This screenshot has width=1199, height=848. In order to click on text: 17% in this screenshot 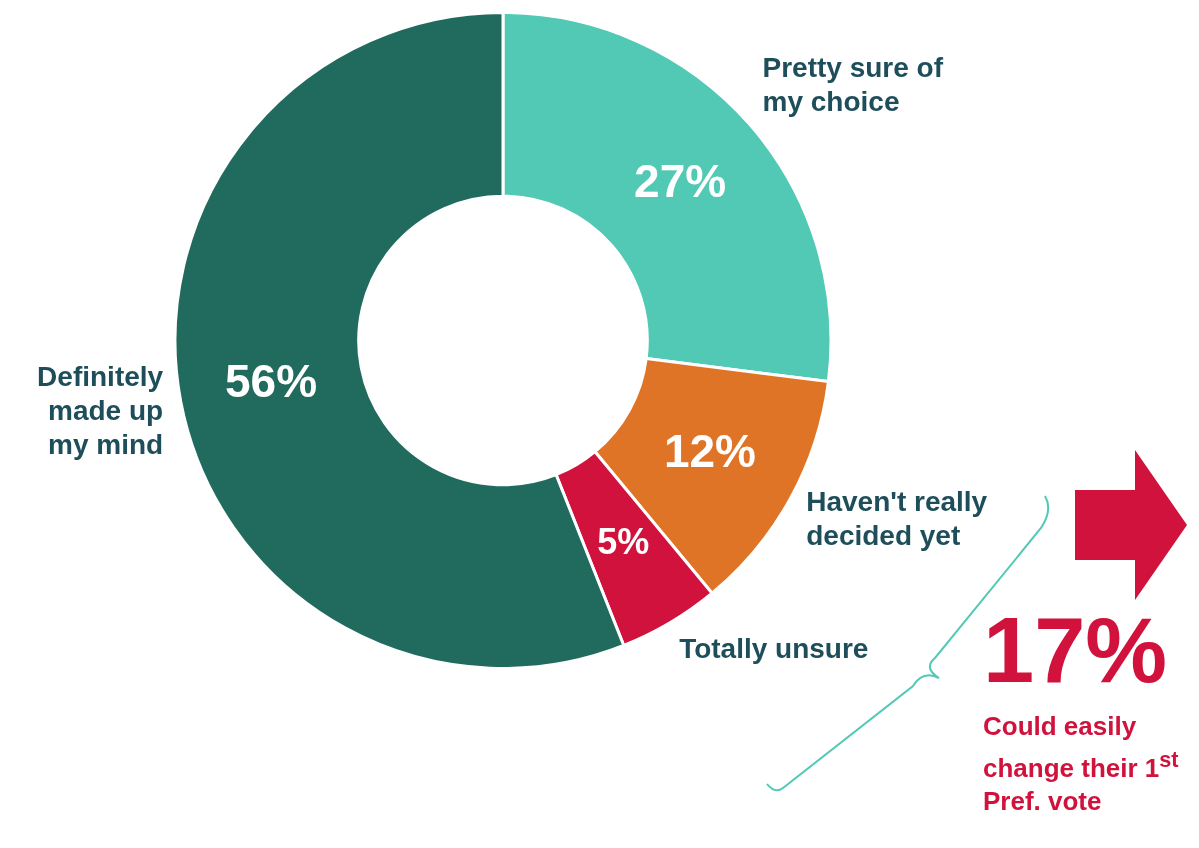, I will do `click(1075, 650)`.